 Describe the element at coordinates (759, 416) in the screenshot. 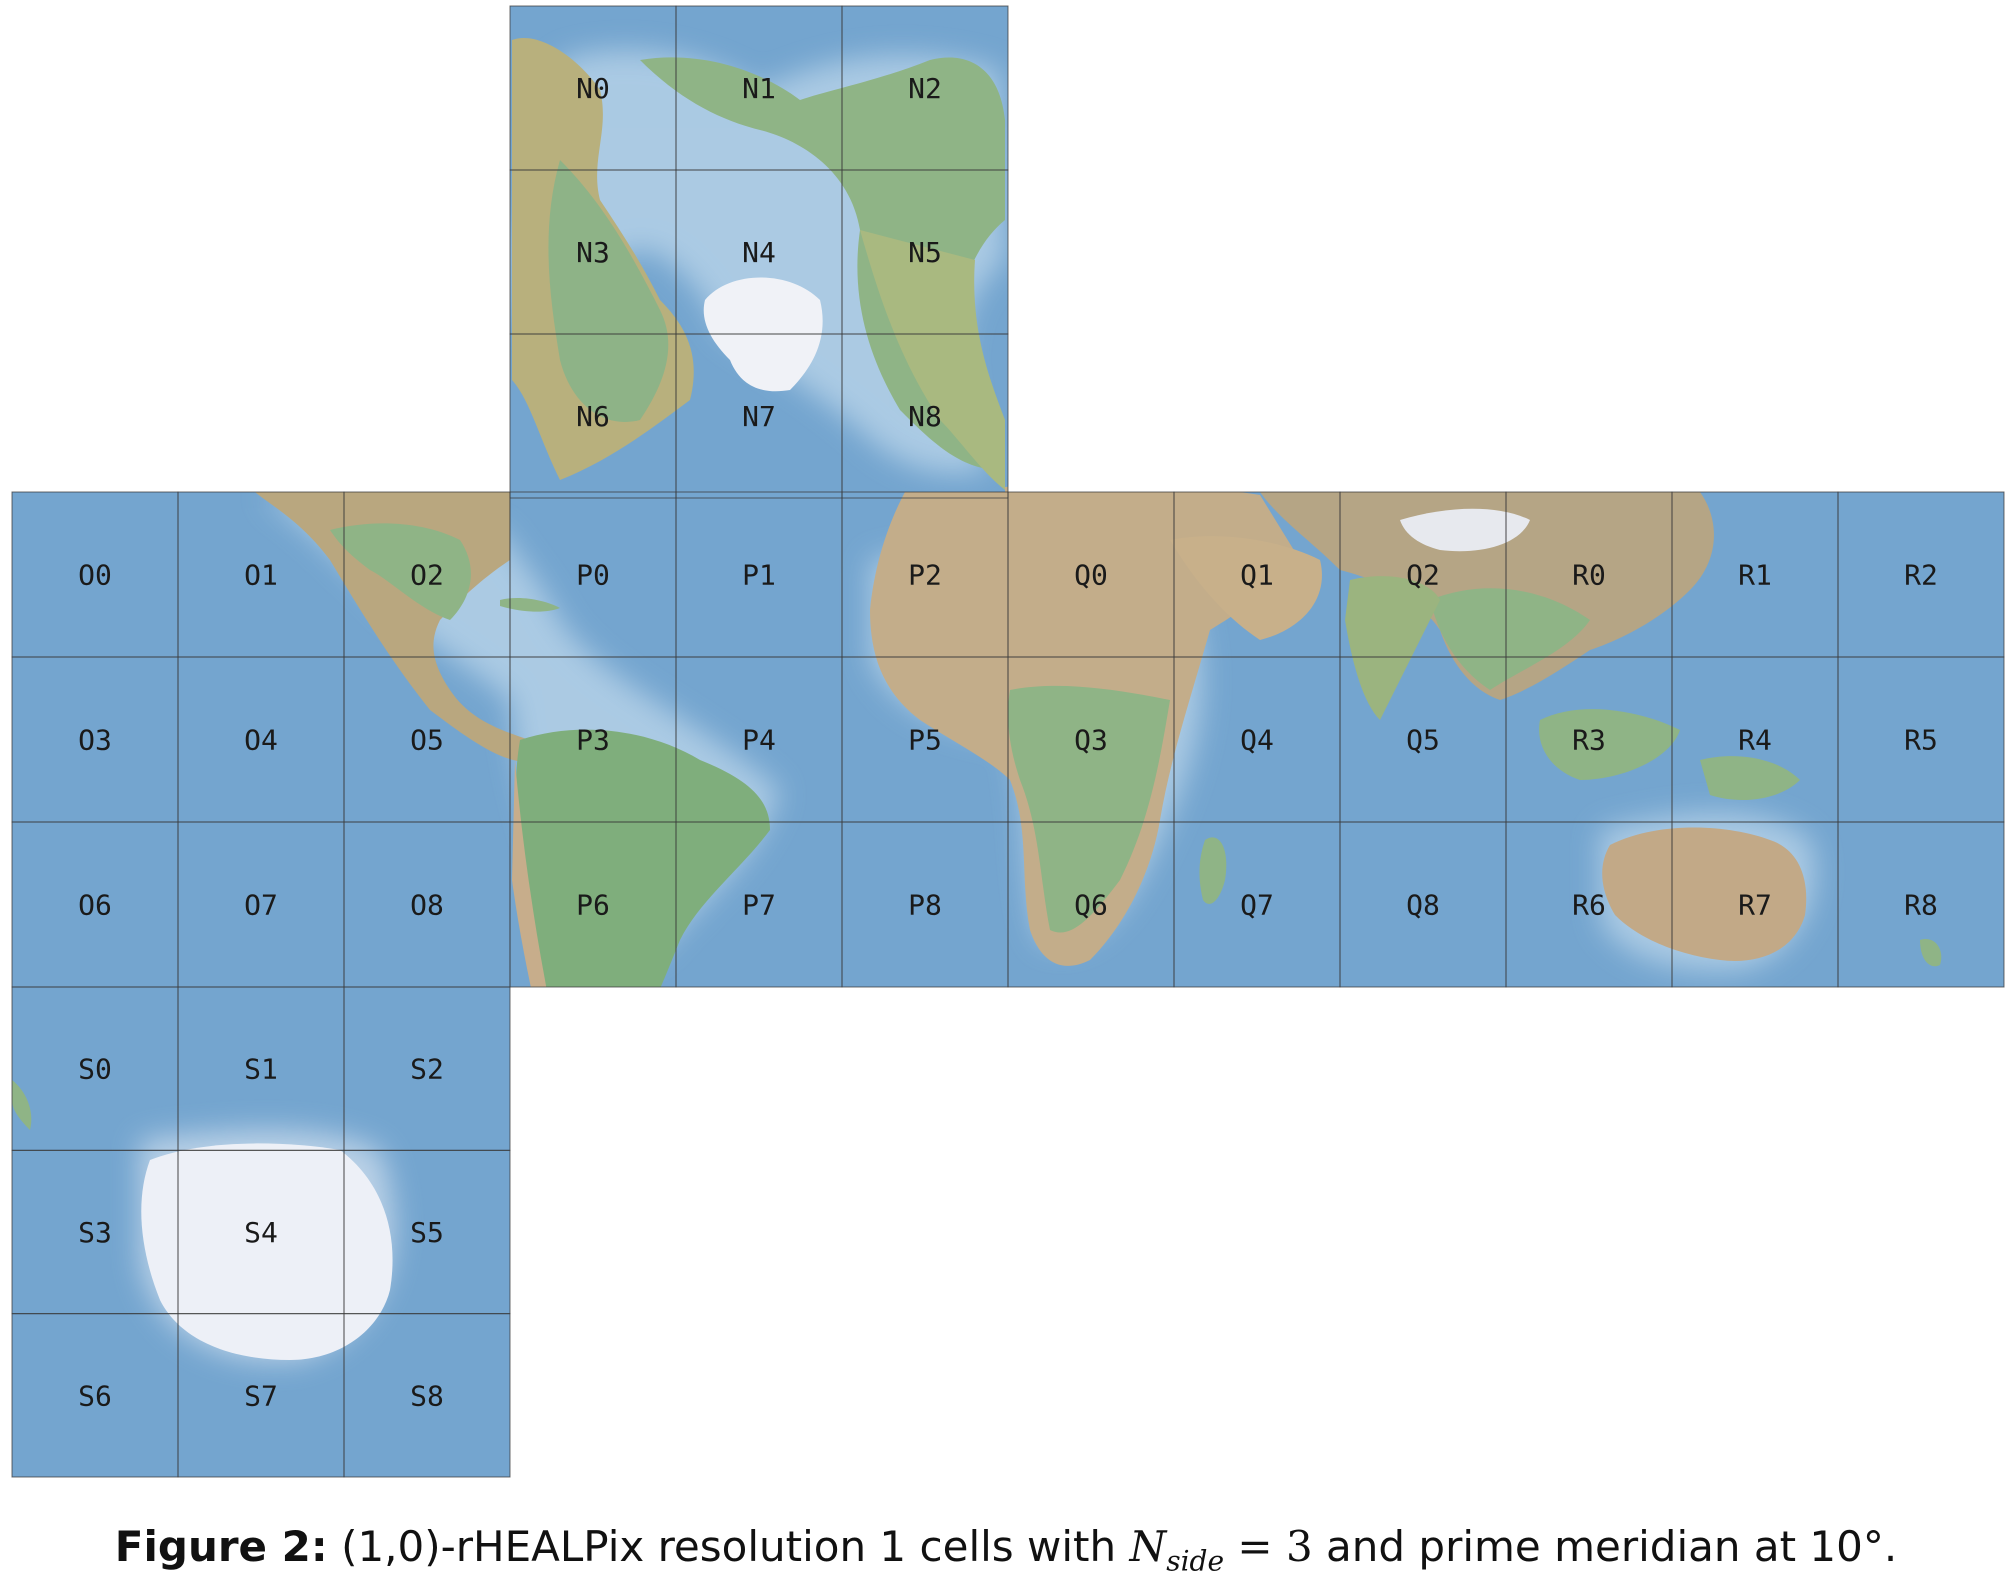

I see `cell-label-n7: N7` at that location.